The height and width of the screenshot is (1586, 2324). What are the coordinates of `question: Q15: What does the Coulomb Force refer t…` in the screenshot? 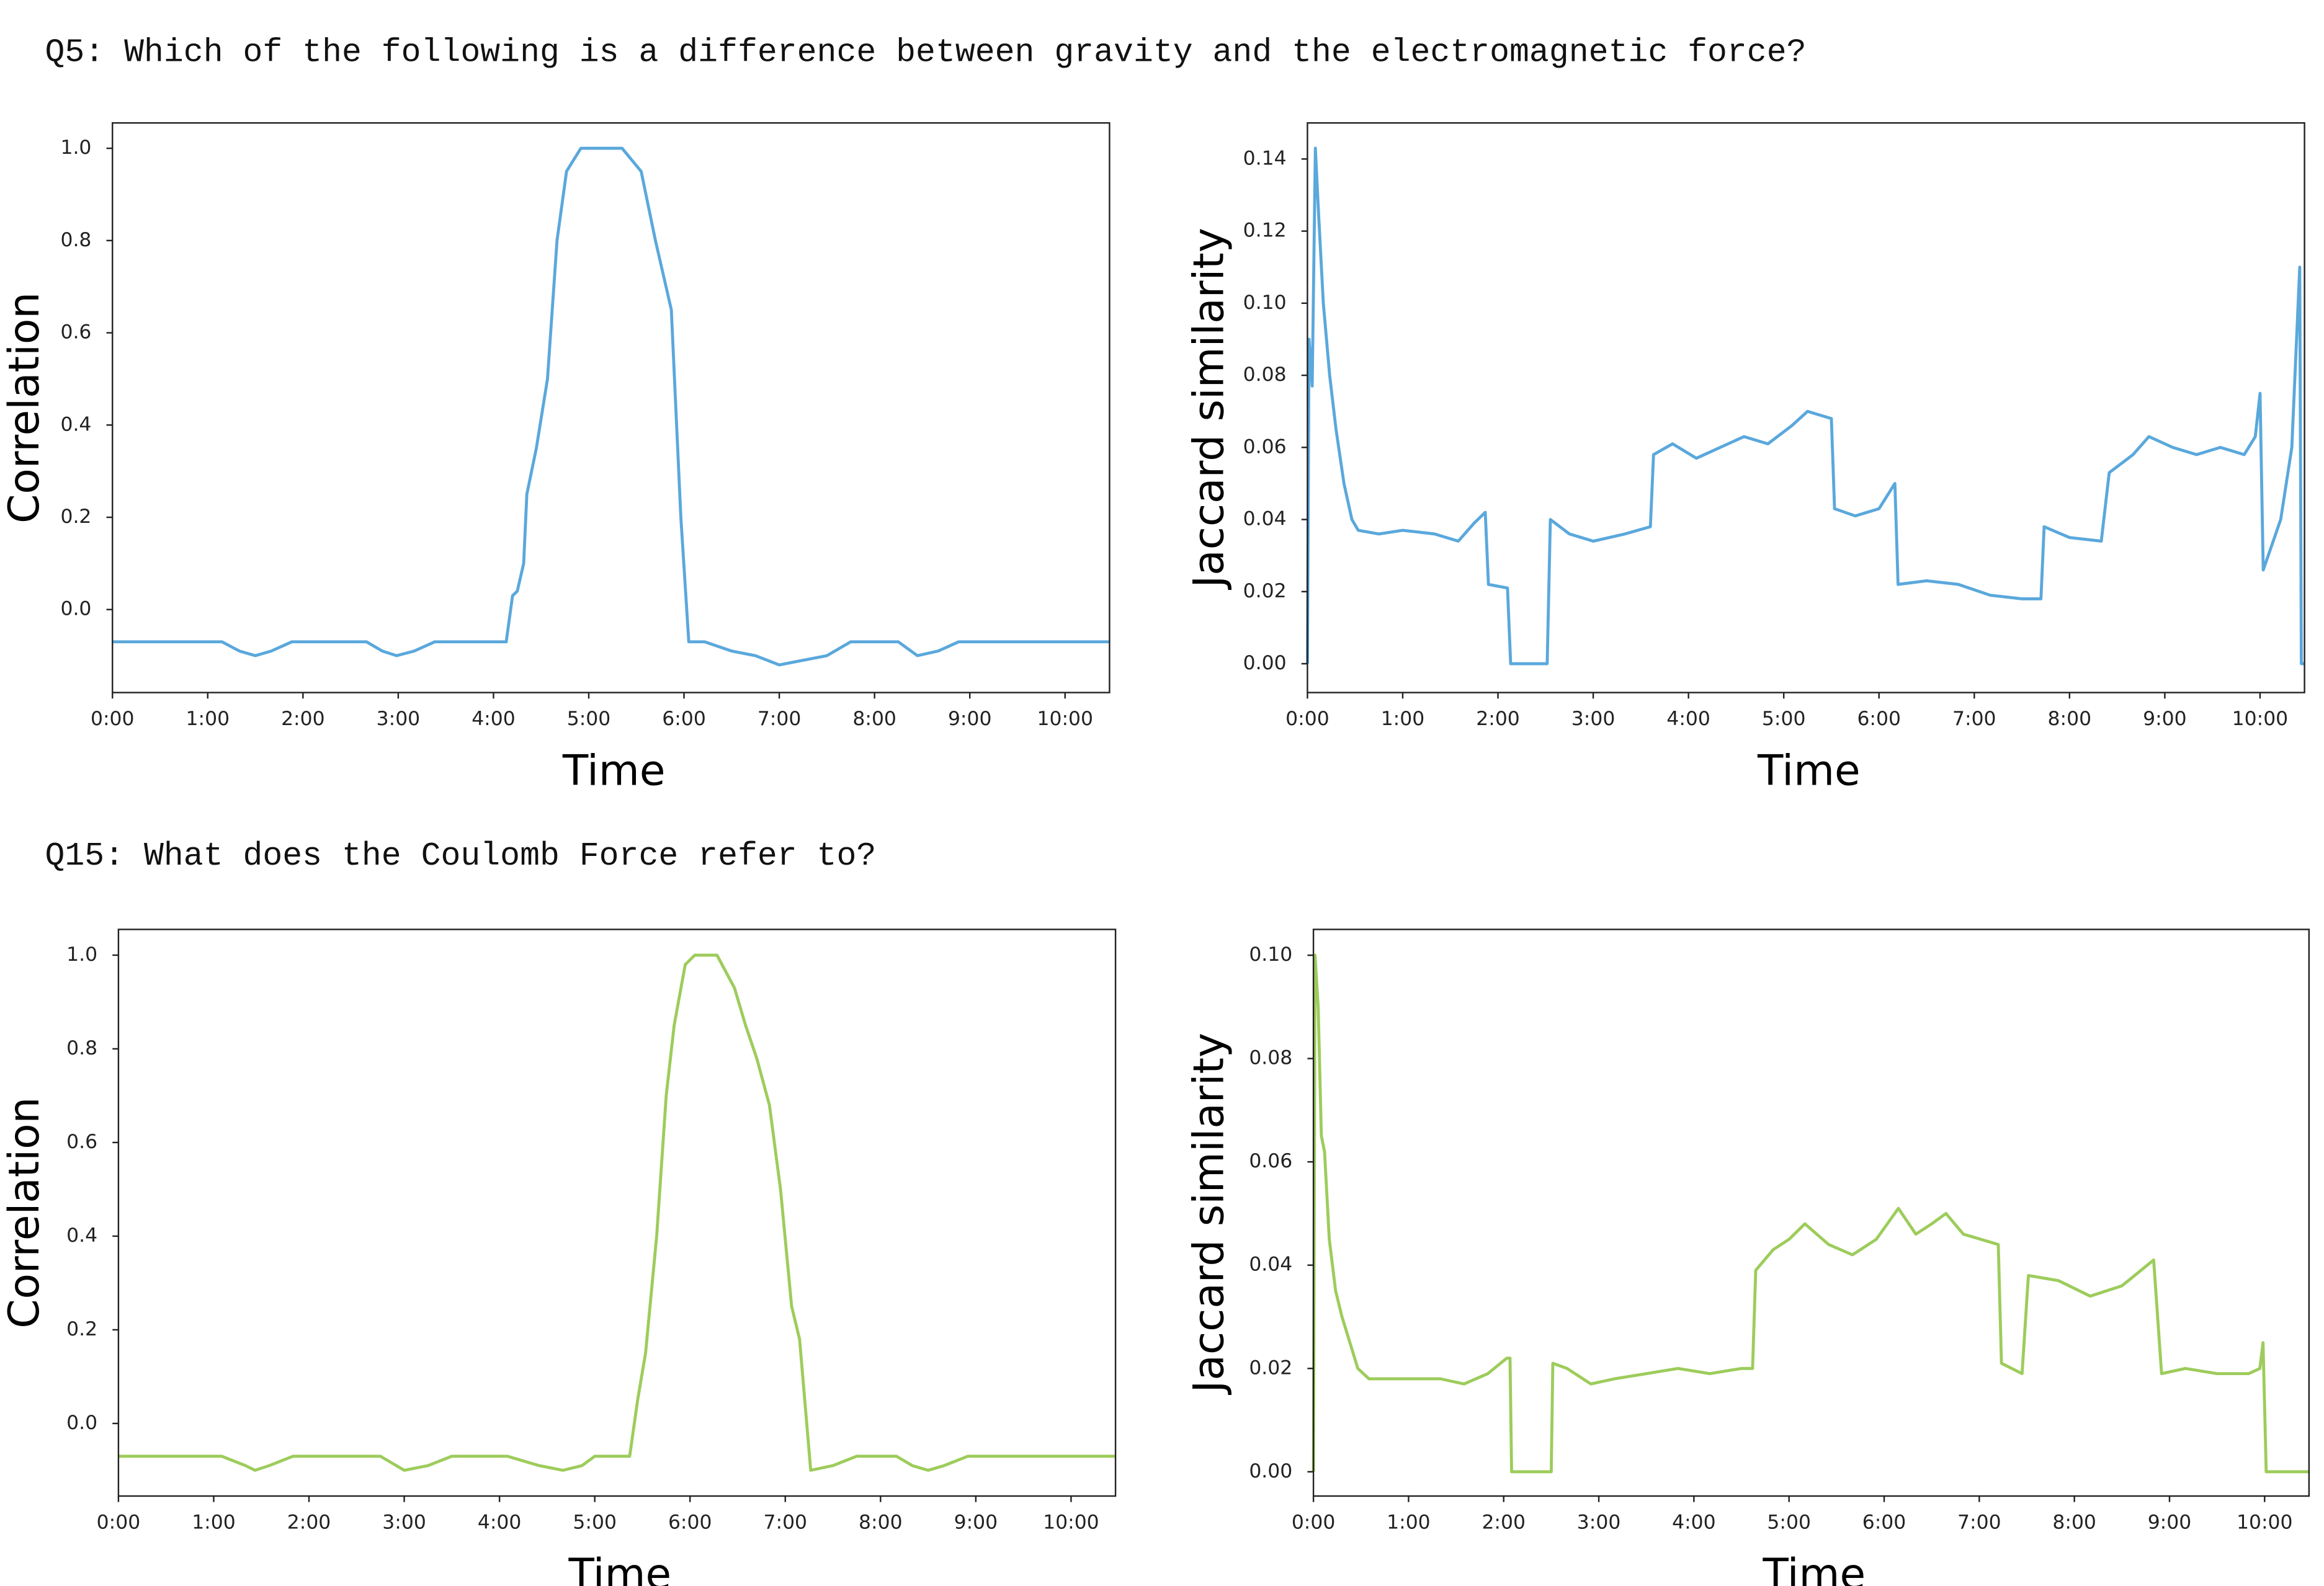 It's located at (461, 856).